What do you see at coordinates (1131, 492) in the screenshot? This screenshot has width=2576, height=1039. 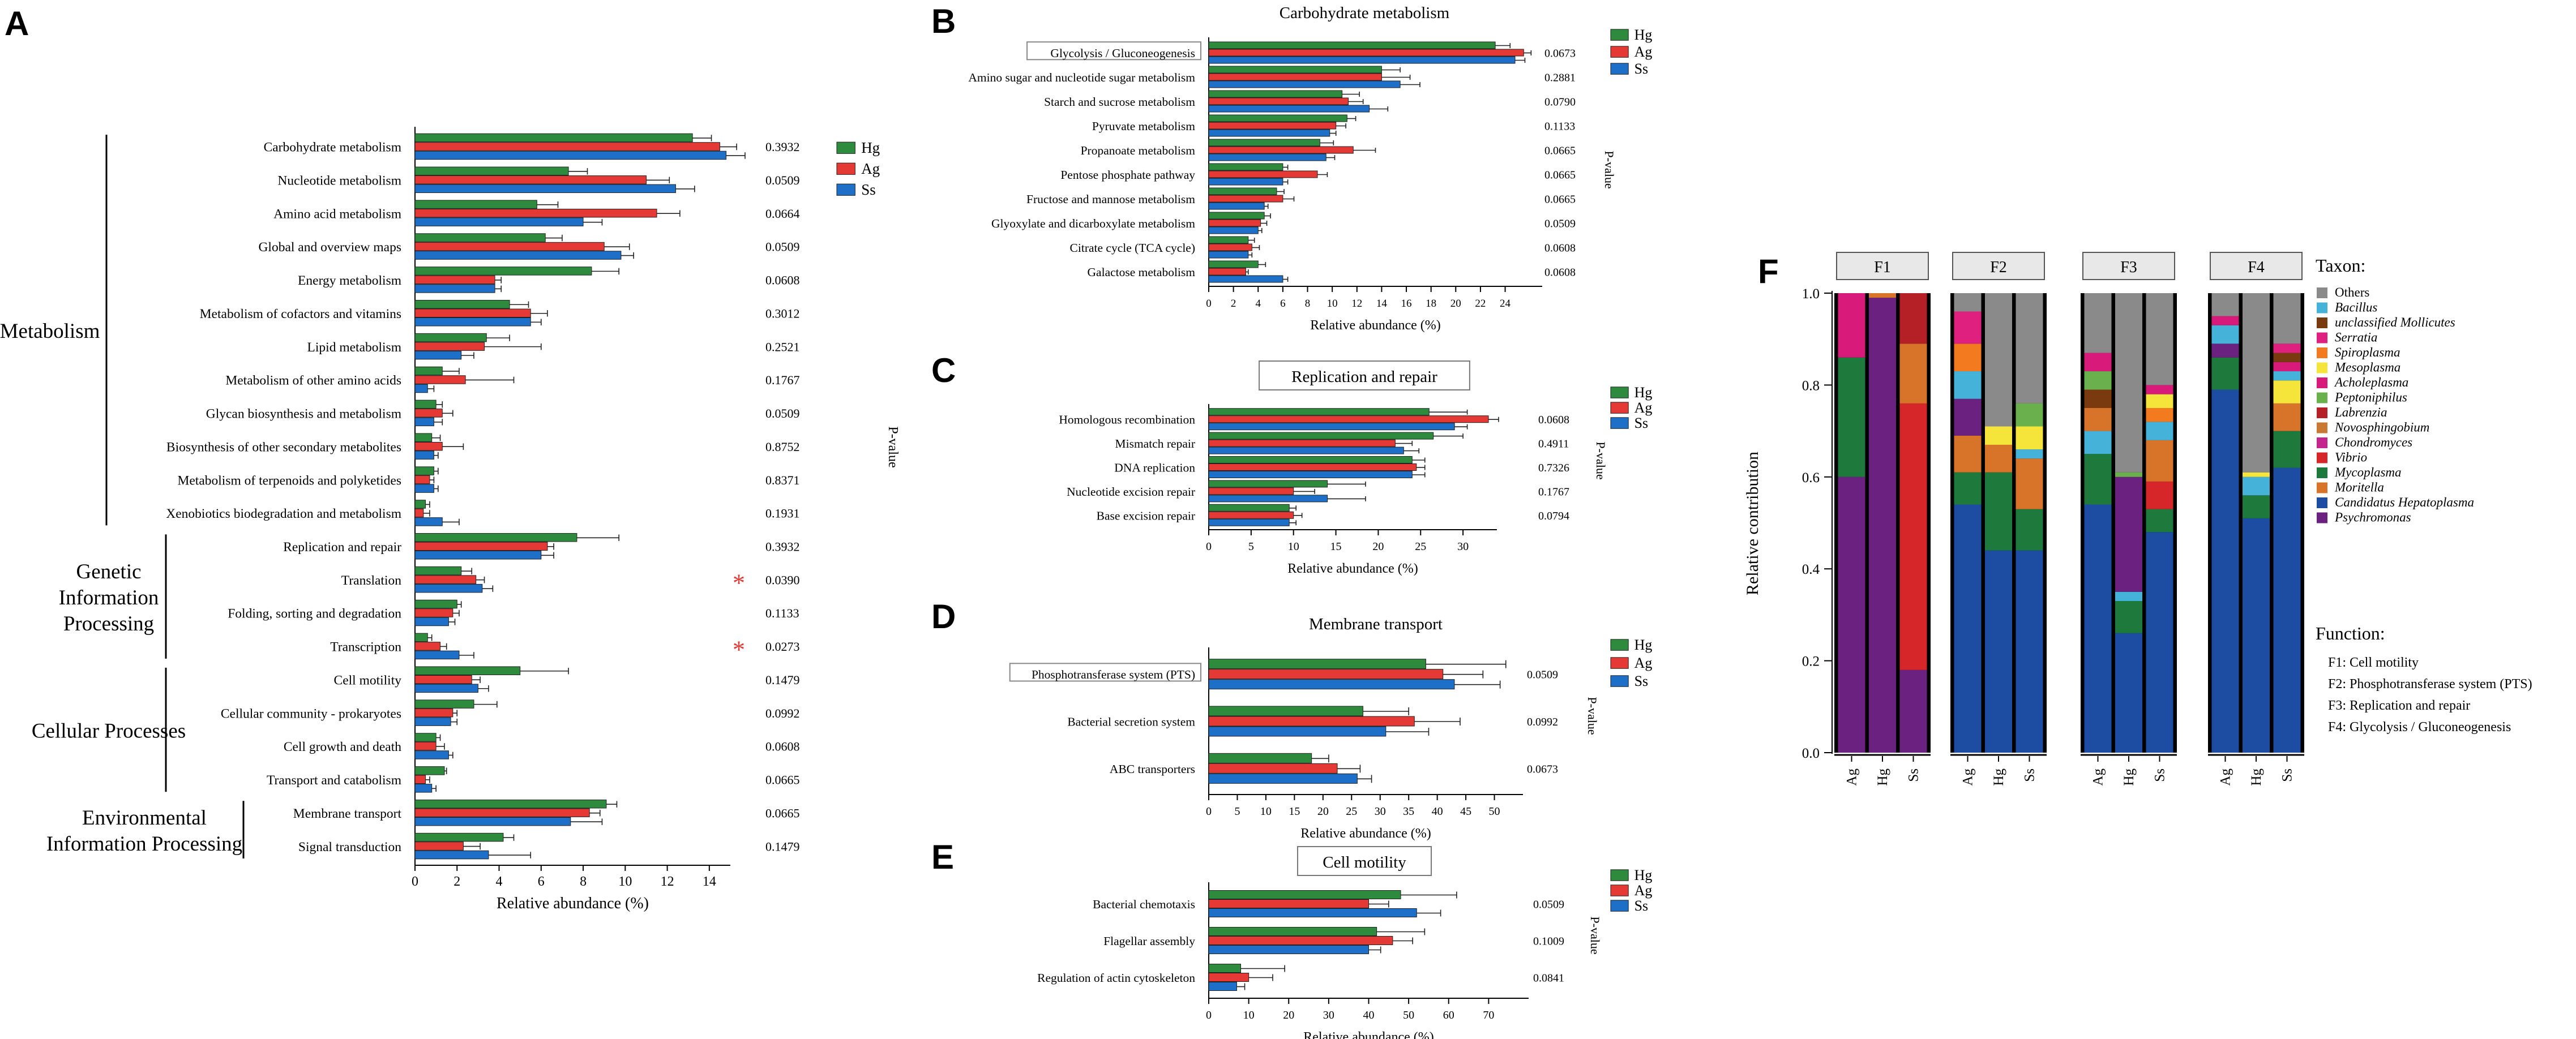 I see `chart-c-category-label: Nucleotide excision repair` at bounding box center [1131, 492].